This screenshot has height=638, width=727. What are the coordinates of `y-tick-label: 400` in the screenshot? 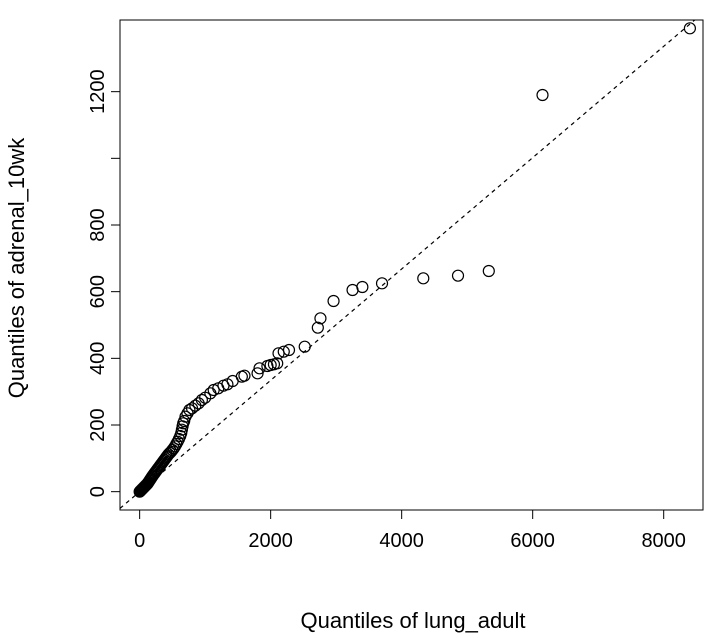 It's located at (98, 358).